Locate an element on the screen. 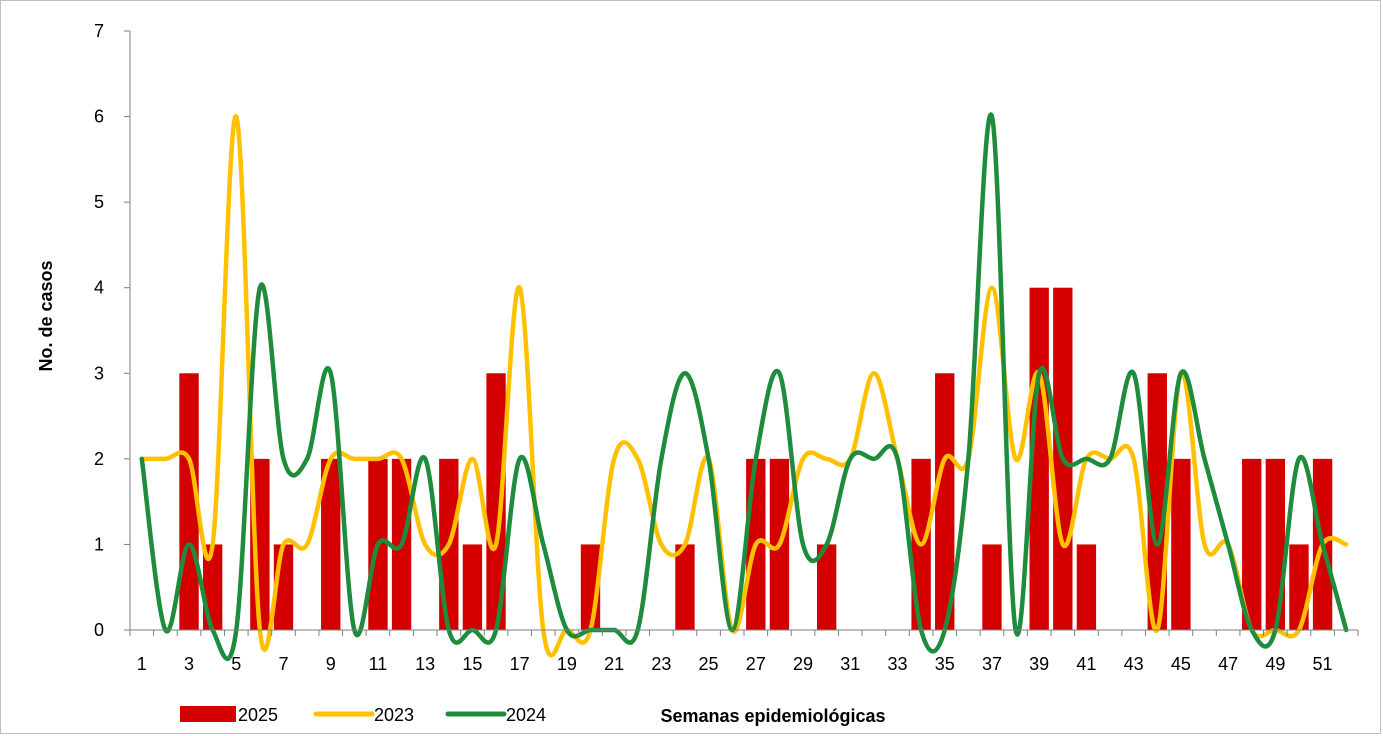  x-tick-label-41: 41 is located at coordinates (1086, 664).